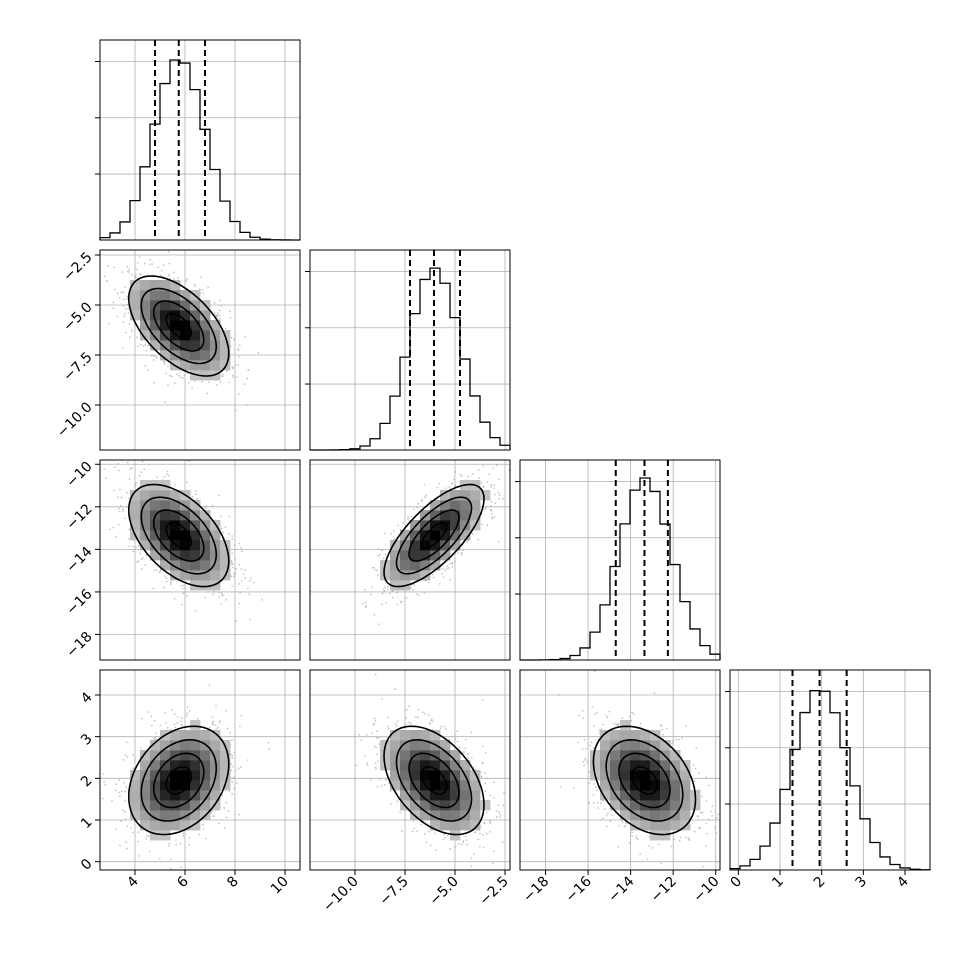 The image size is (970, 970). Describe the element at coordinates (87, 865) in the screenshot. I see `y-tick-label: 0` at that location.